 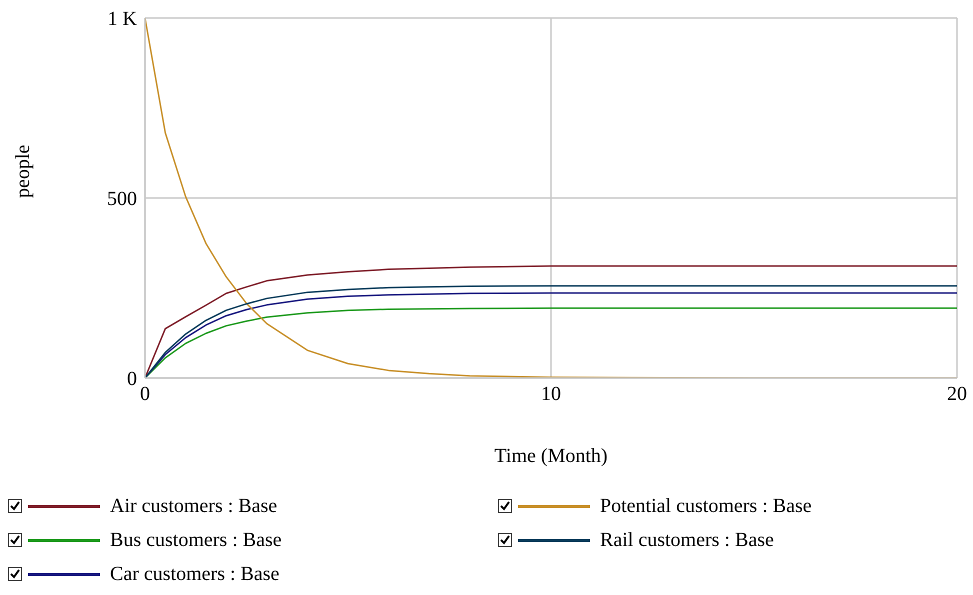 I want to click on legend-label: Air customers : Base, so click(x=194, y=506).